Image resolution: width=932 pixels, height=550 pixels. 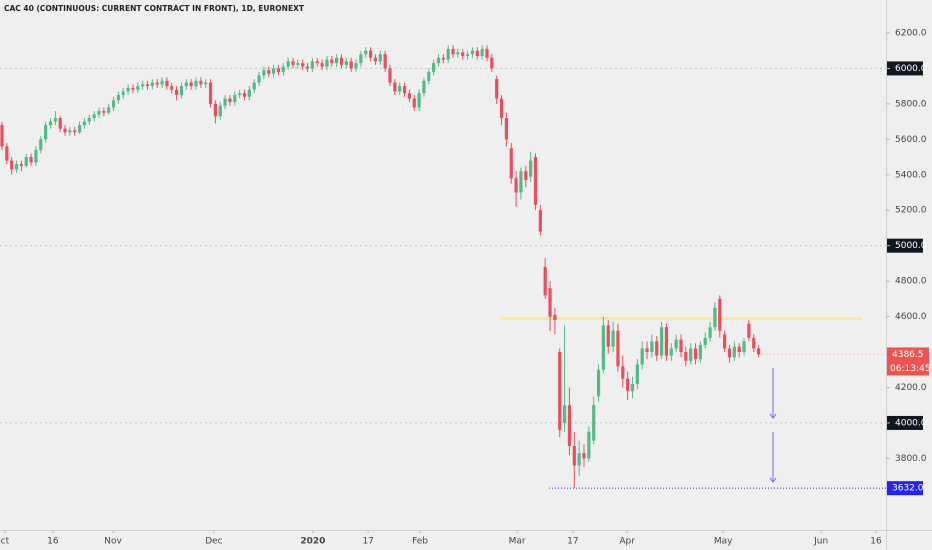 I want to click on x-tick-label: 17, so click(x=572, y=542).